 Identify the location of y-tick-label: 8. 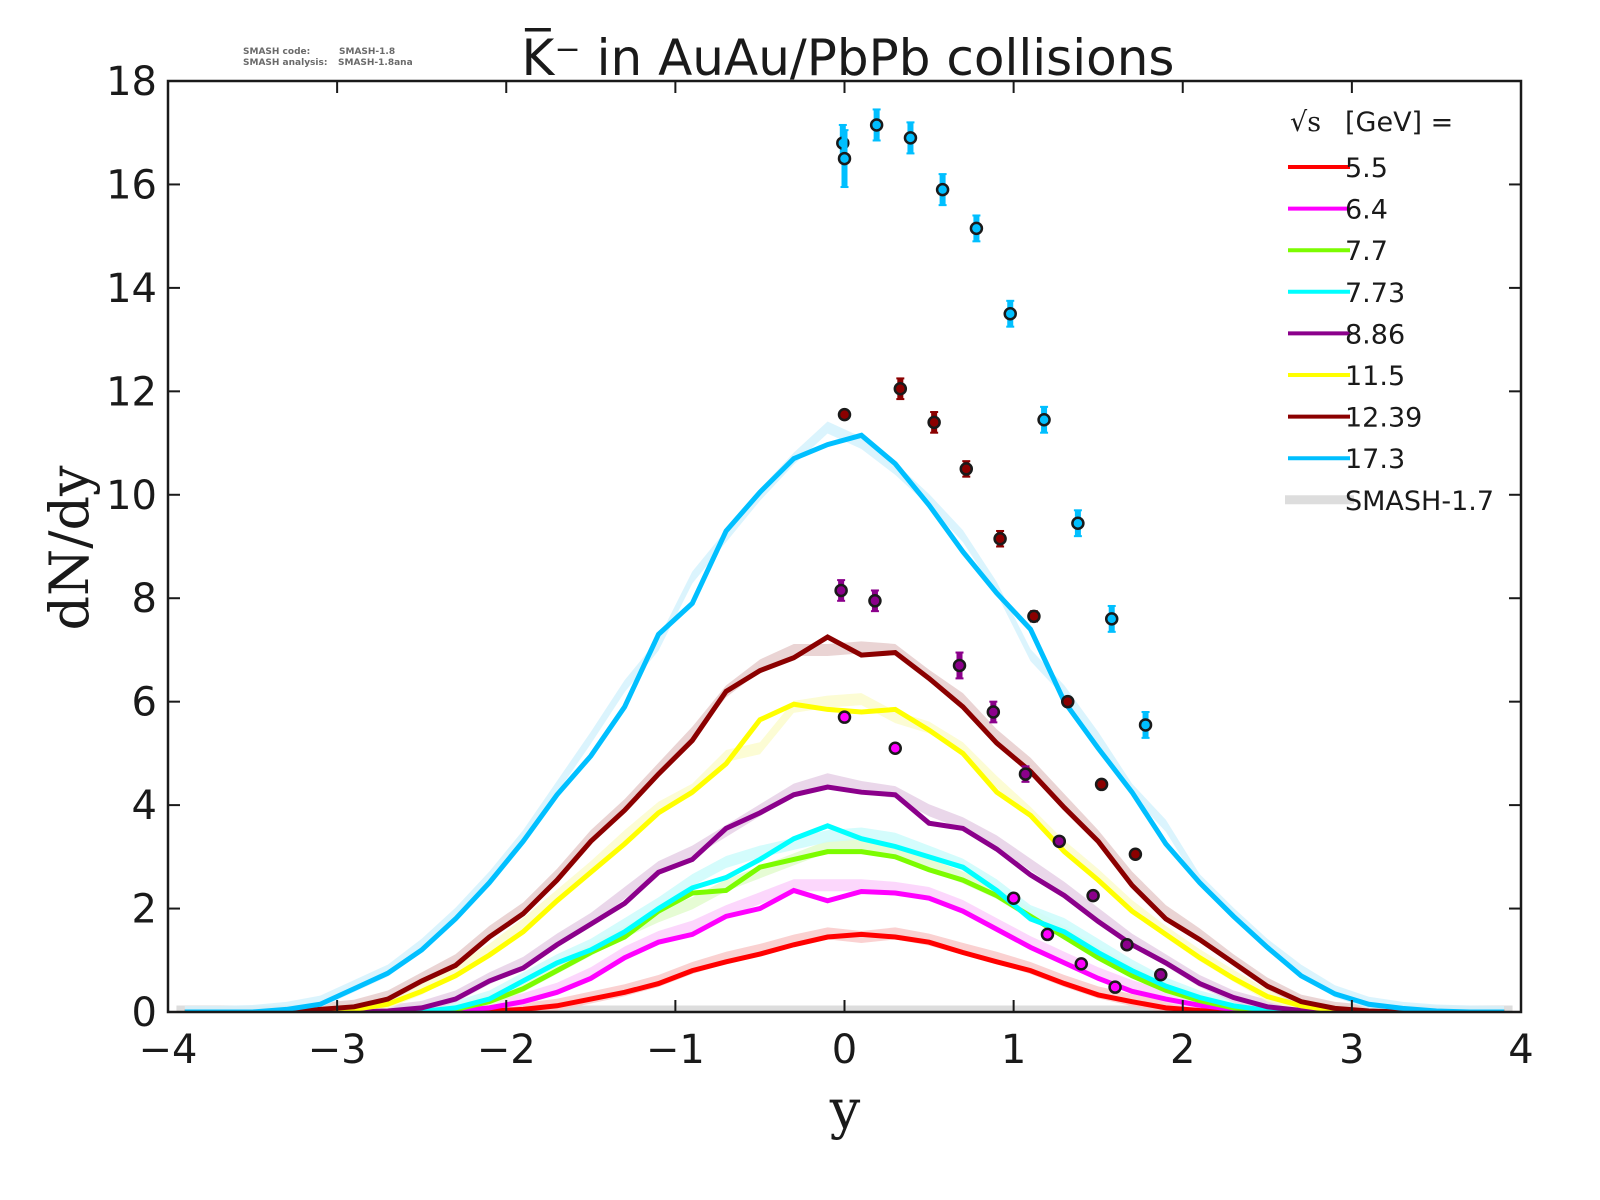
(144, 599).